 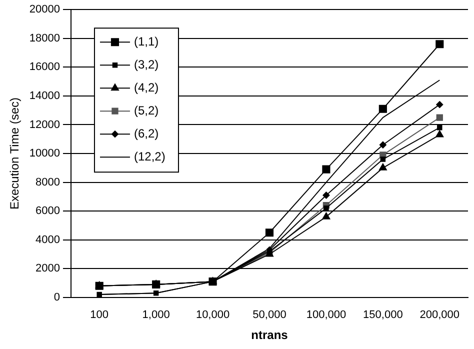 What do you see at coordinates (44, 10) in the screenshot?
I see `y-tick-label: 20000` at bounding box center [44, 10].